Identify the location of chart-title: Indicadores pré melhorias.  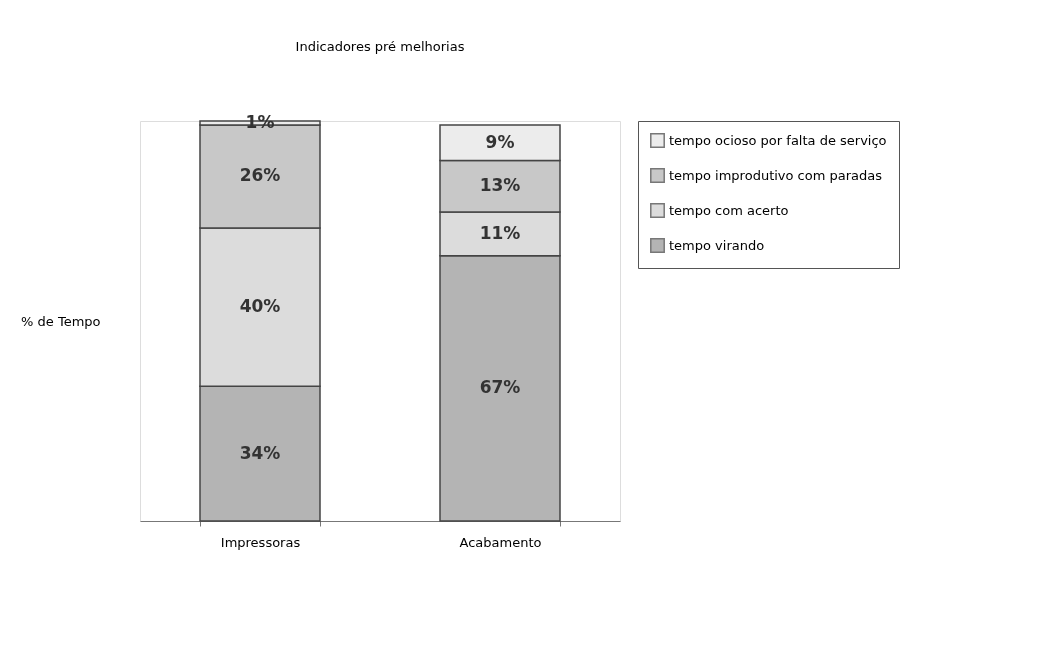
(380, 46).